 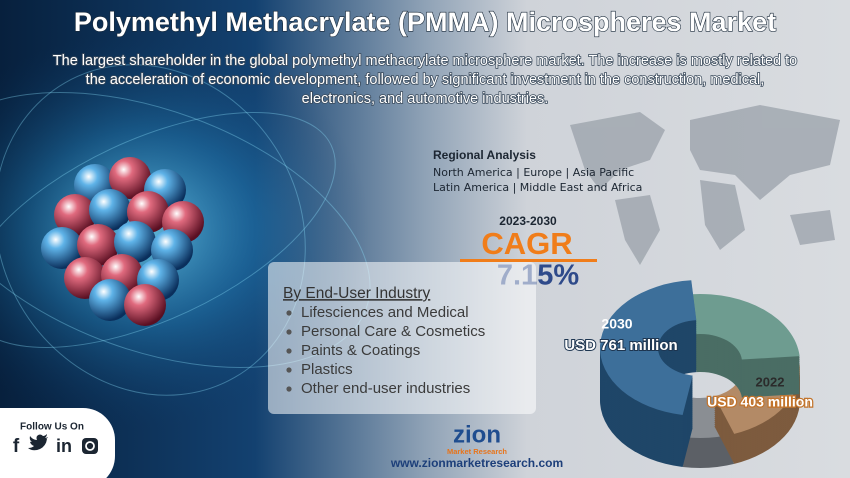 I want to click on year-end: 2030, so click(x=616, y=324).